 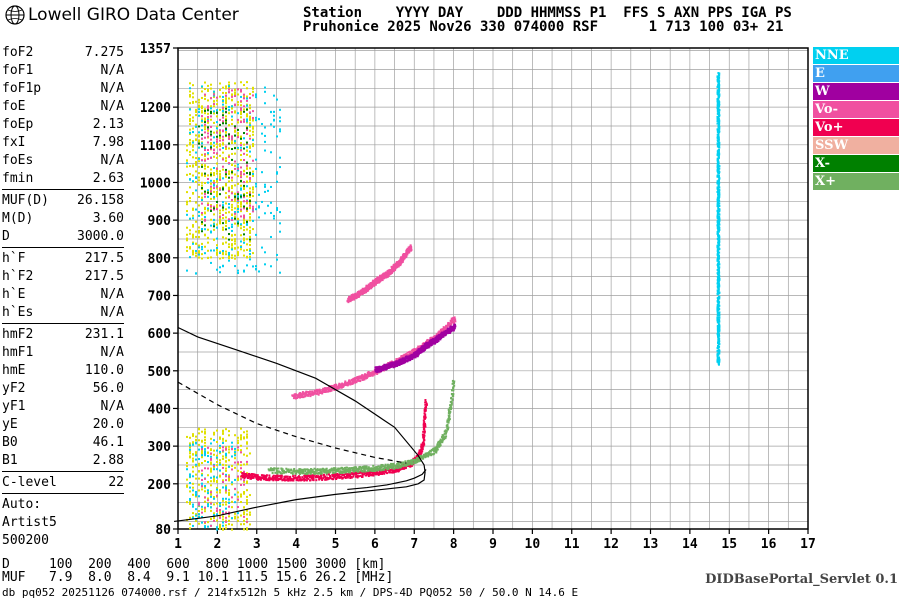 I want to click on param-name: h`E, so click(x=14, y=294).